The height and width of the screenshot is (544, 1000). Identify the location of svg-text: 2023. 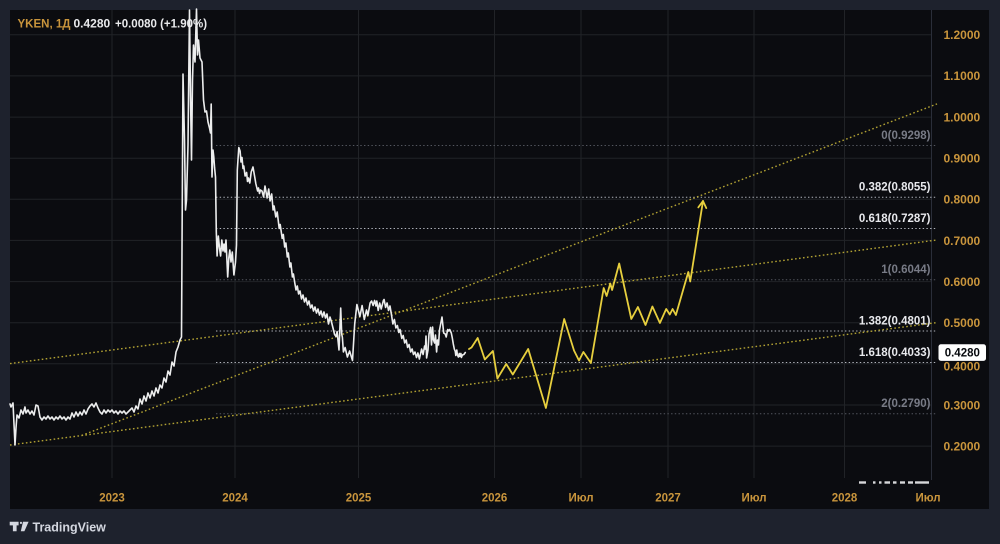
(112, 499).